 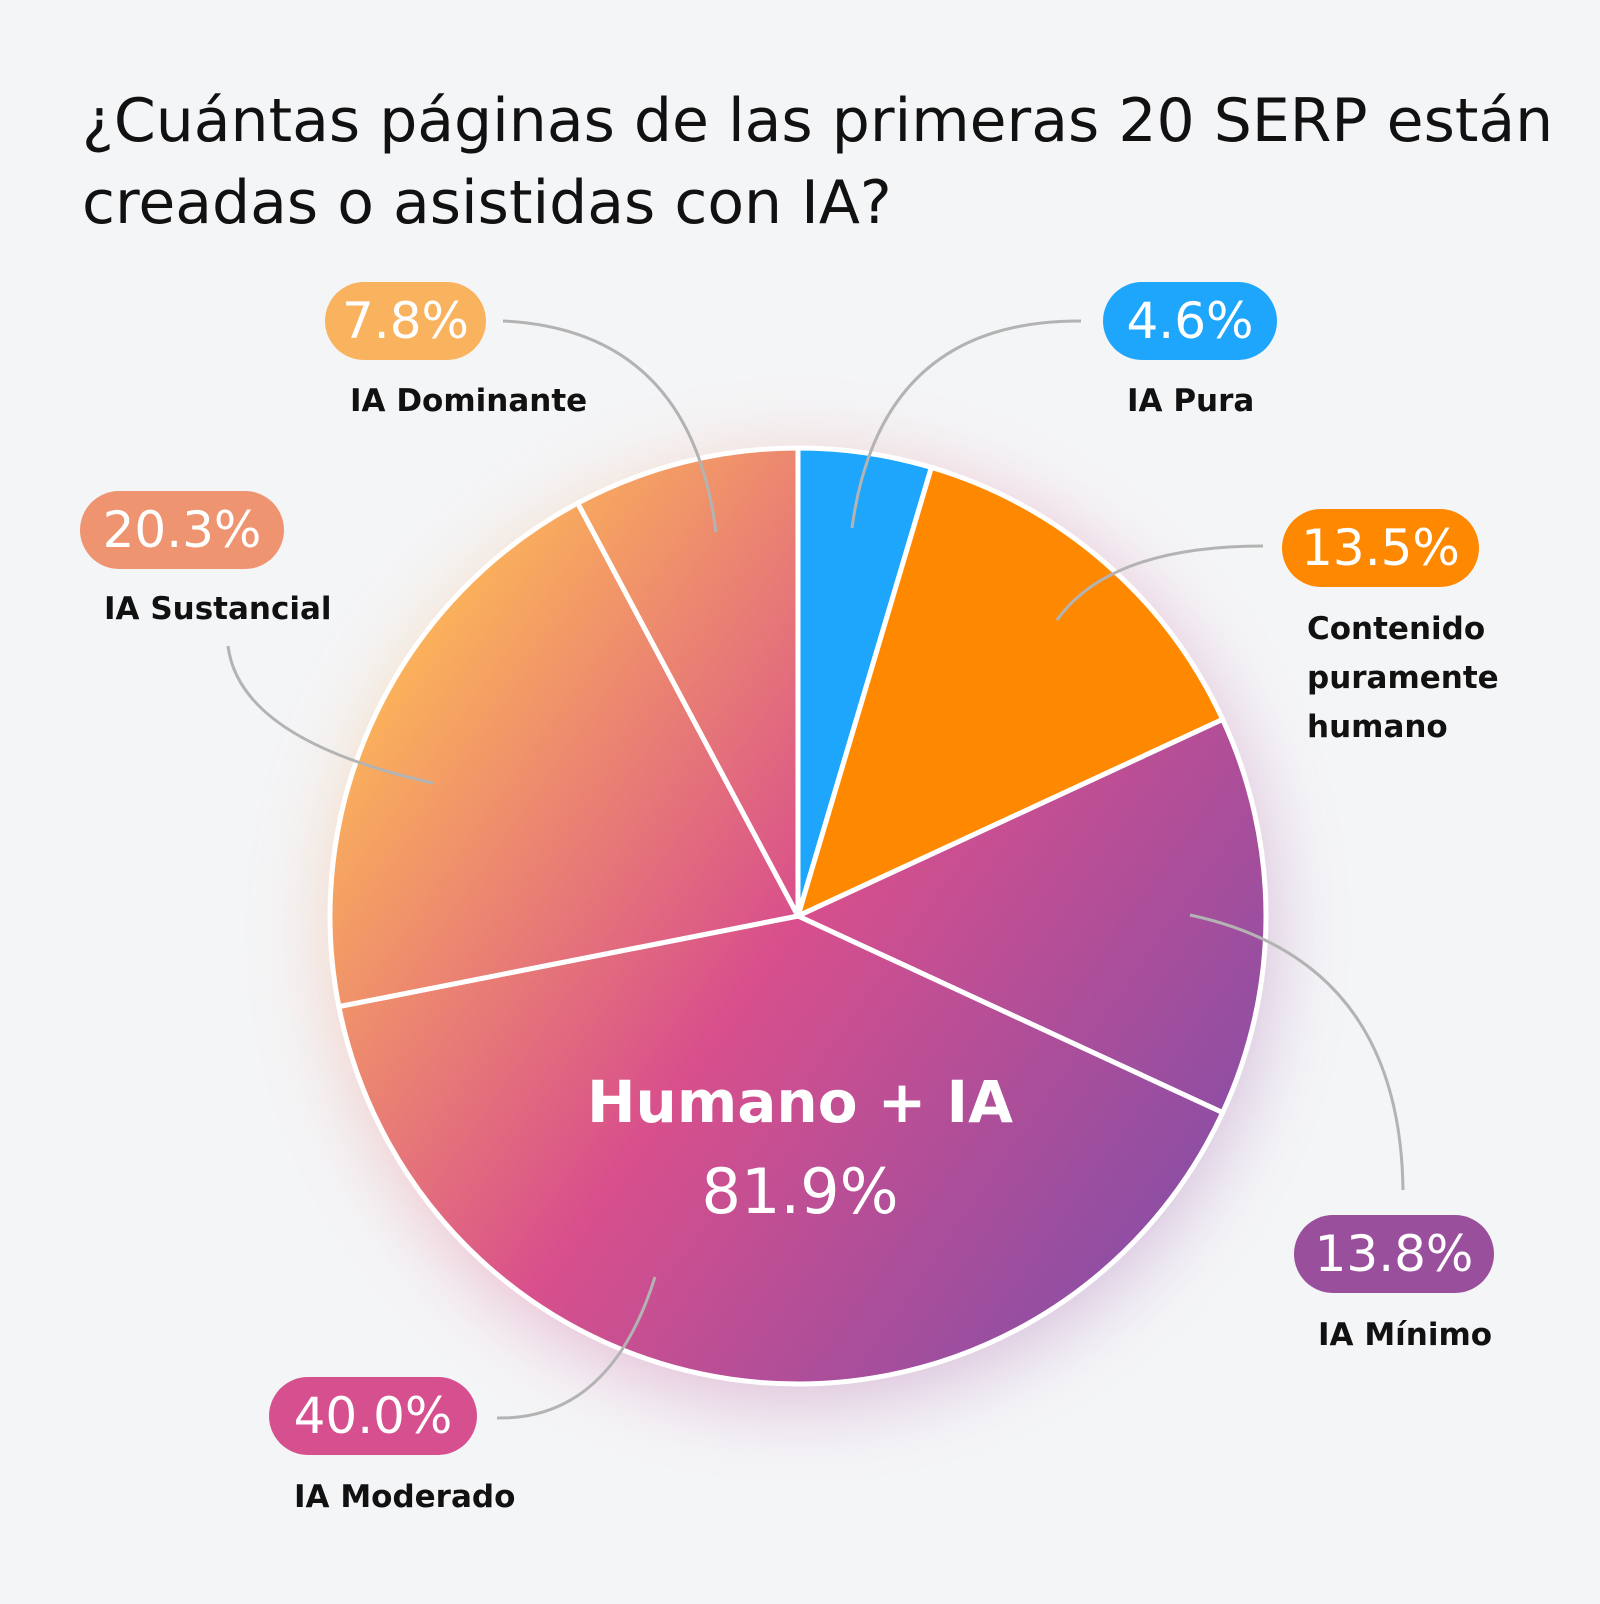 I want to click on leader-line-ia-pura, so click(x=966, y=424).